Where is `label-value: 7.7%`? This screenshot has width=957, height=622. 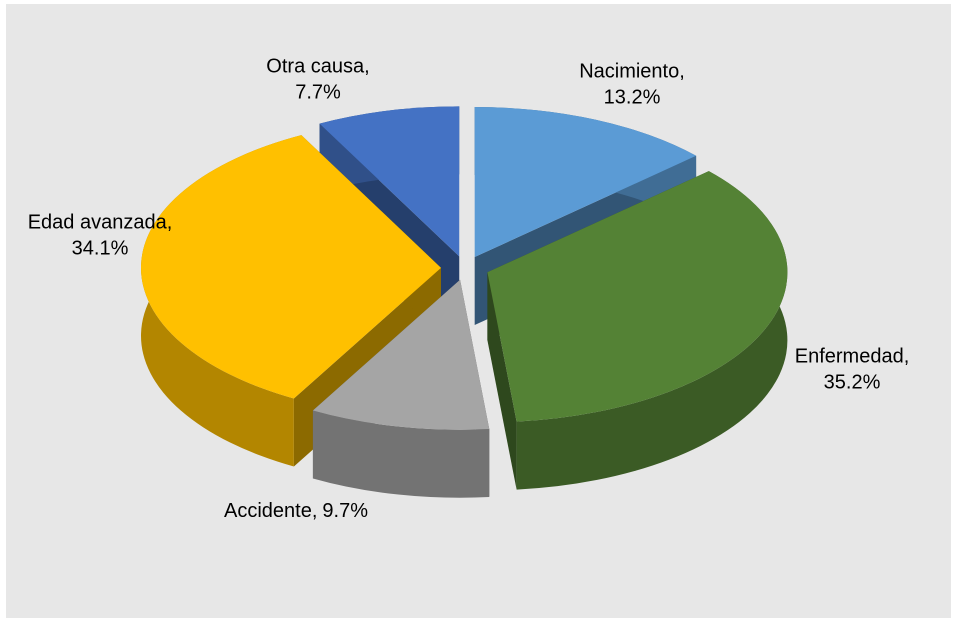 label-value: 7.7% is located at coordinates (318, 92).